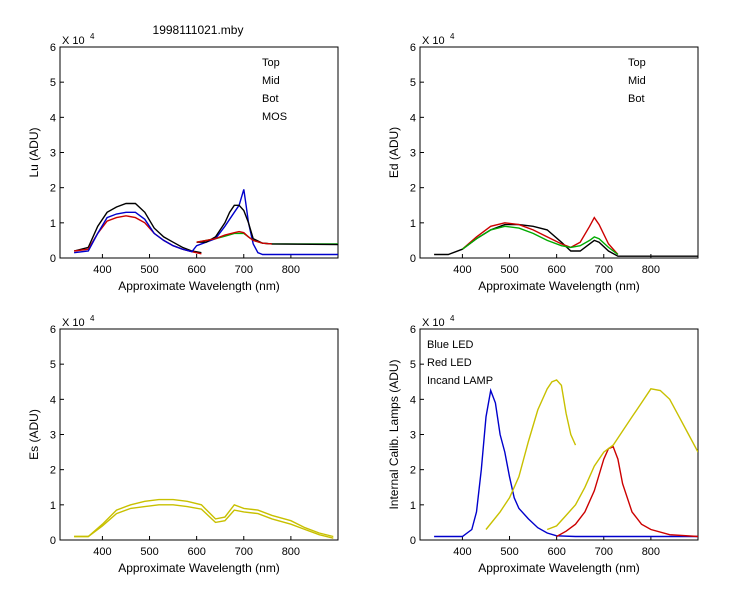 The image size is (750, 600). I want to click on series-line-blue-led, so click(566, 462).